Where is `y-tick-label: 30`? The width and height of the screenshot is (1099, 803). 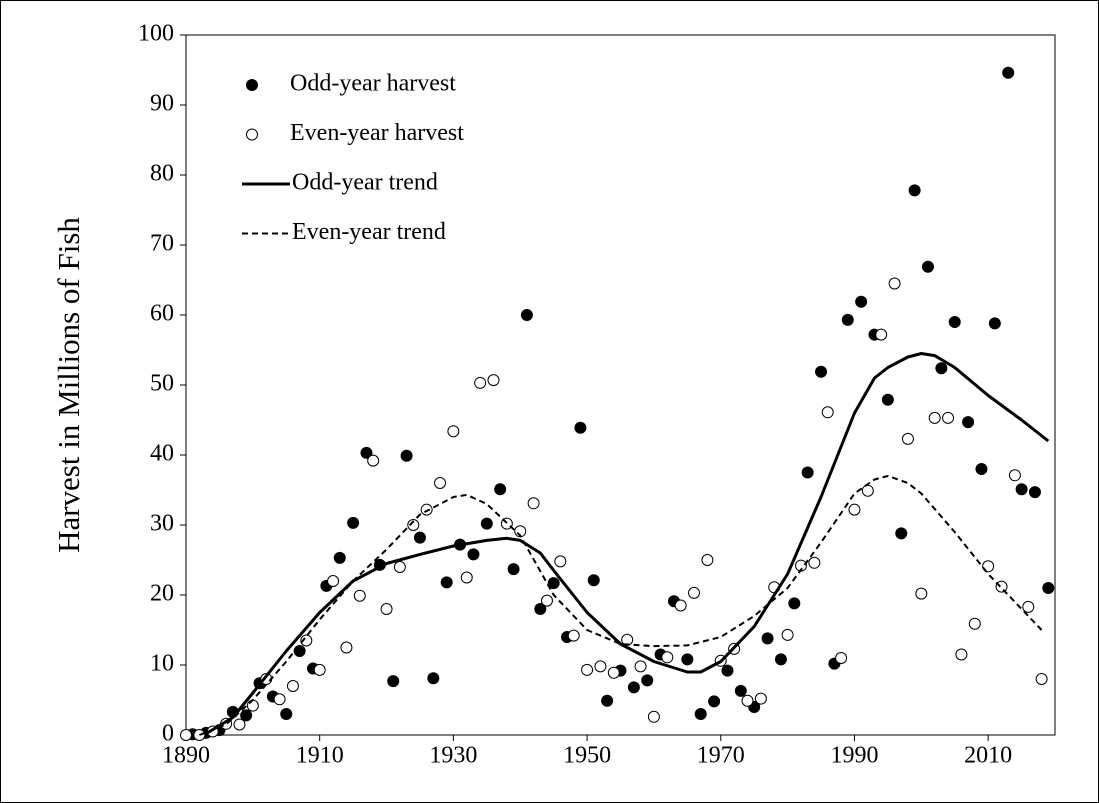 y-tick-label: 30 is located at coordinates (162, 524).